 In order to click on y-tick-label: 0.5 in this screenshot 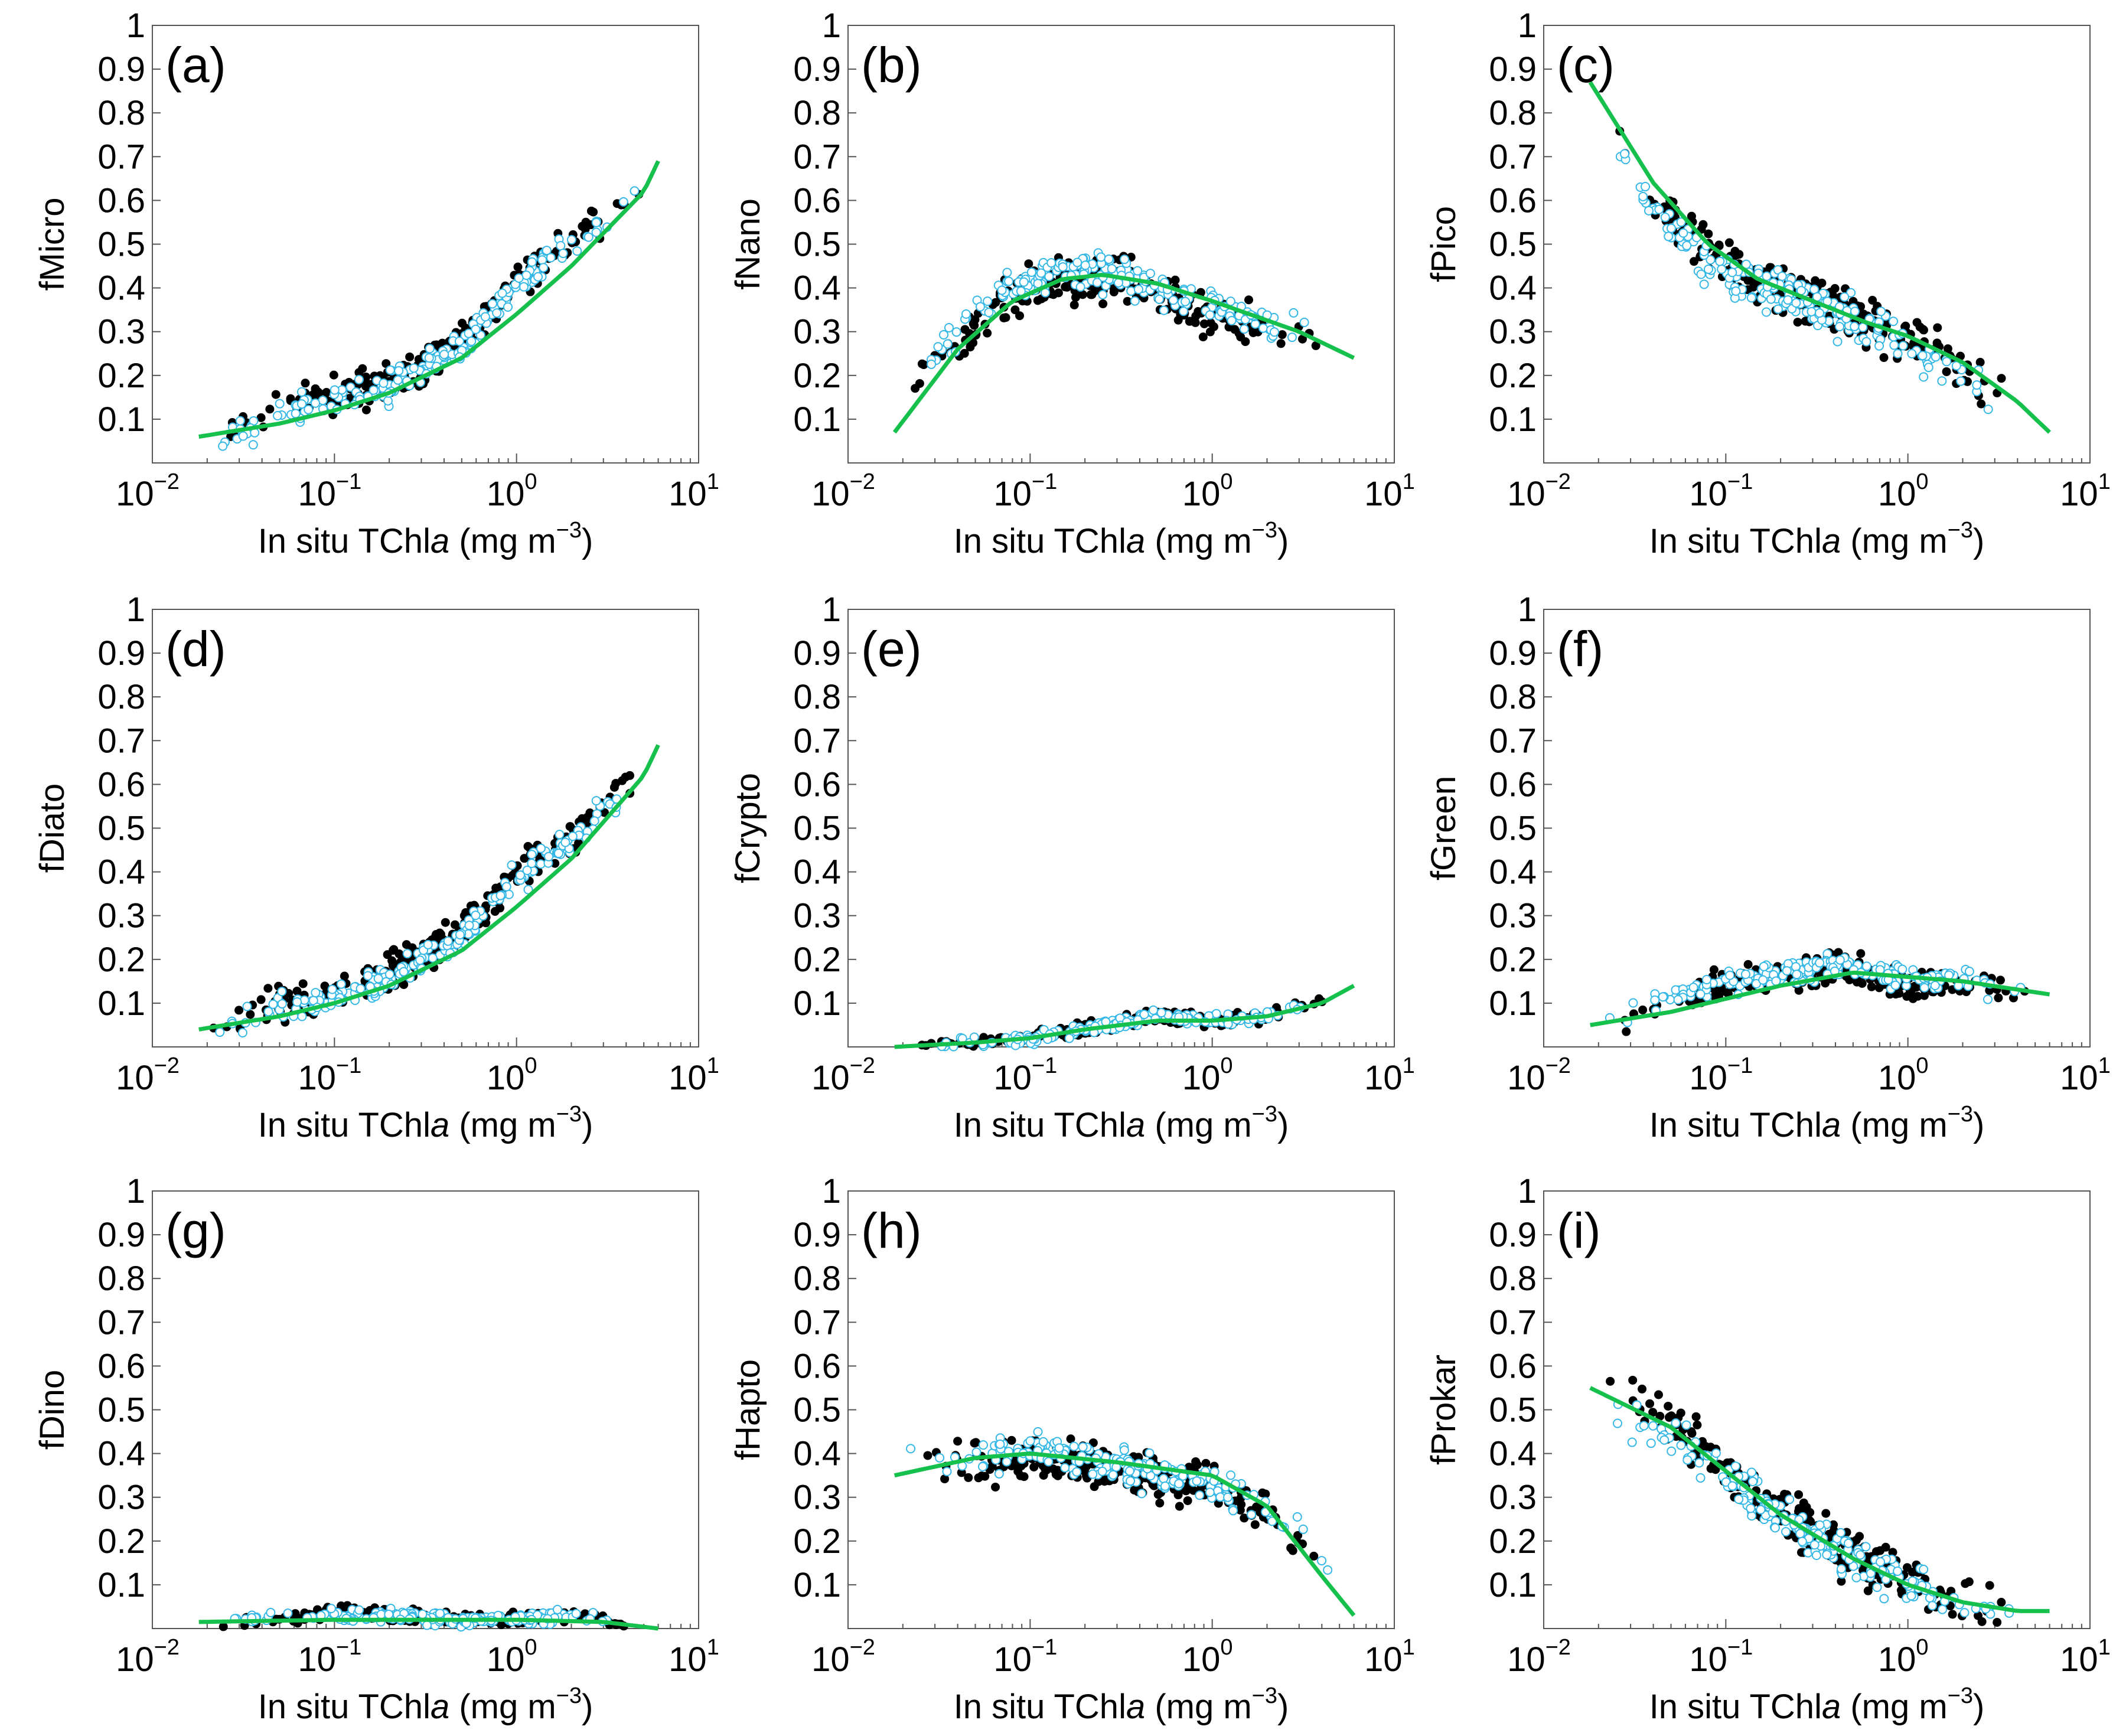, I will do `click(1513, 245)`.